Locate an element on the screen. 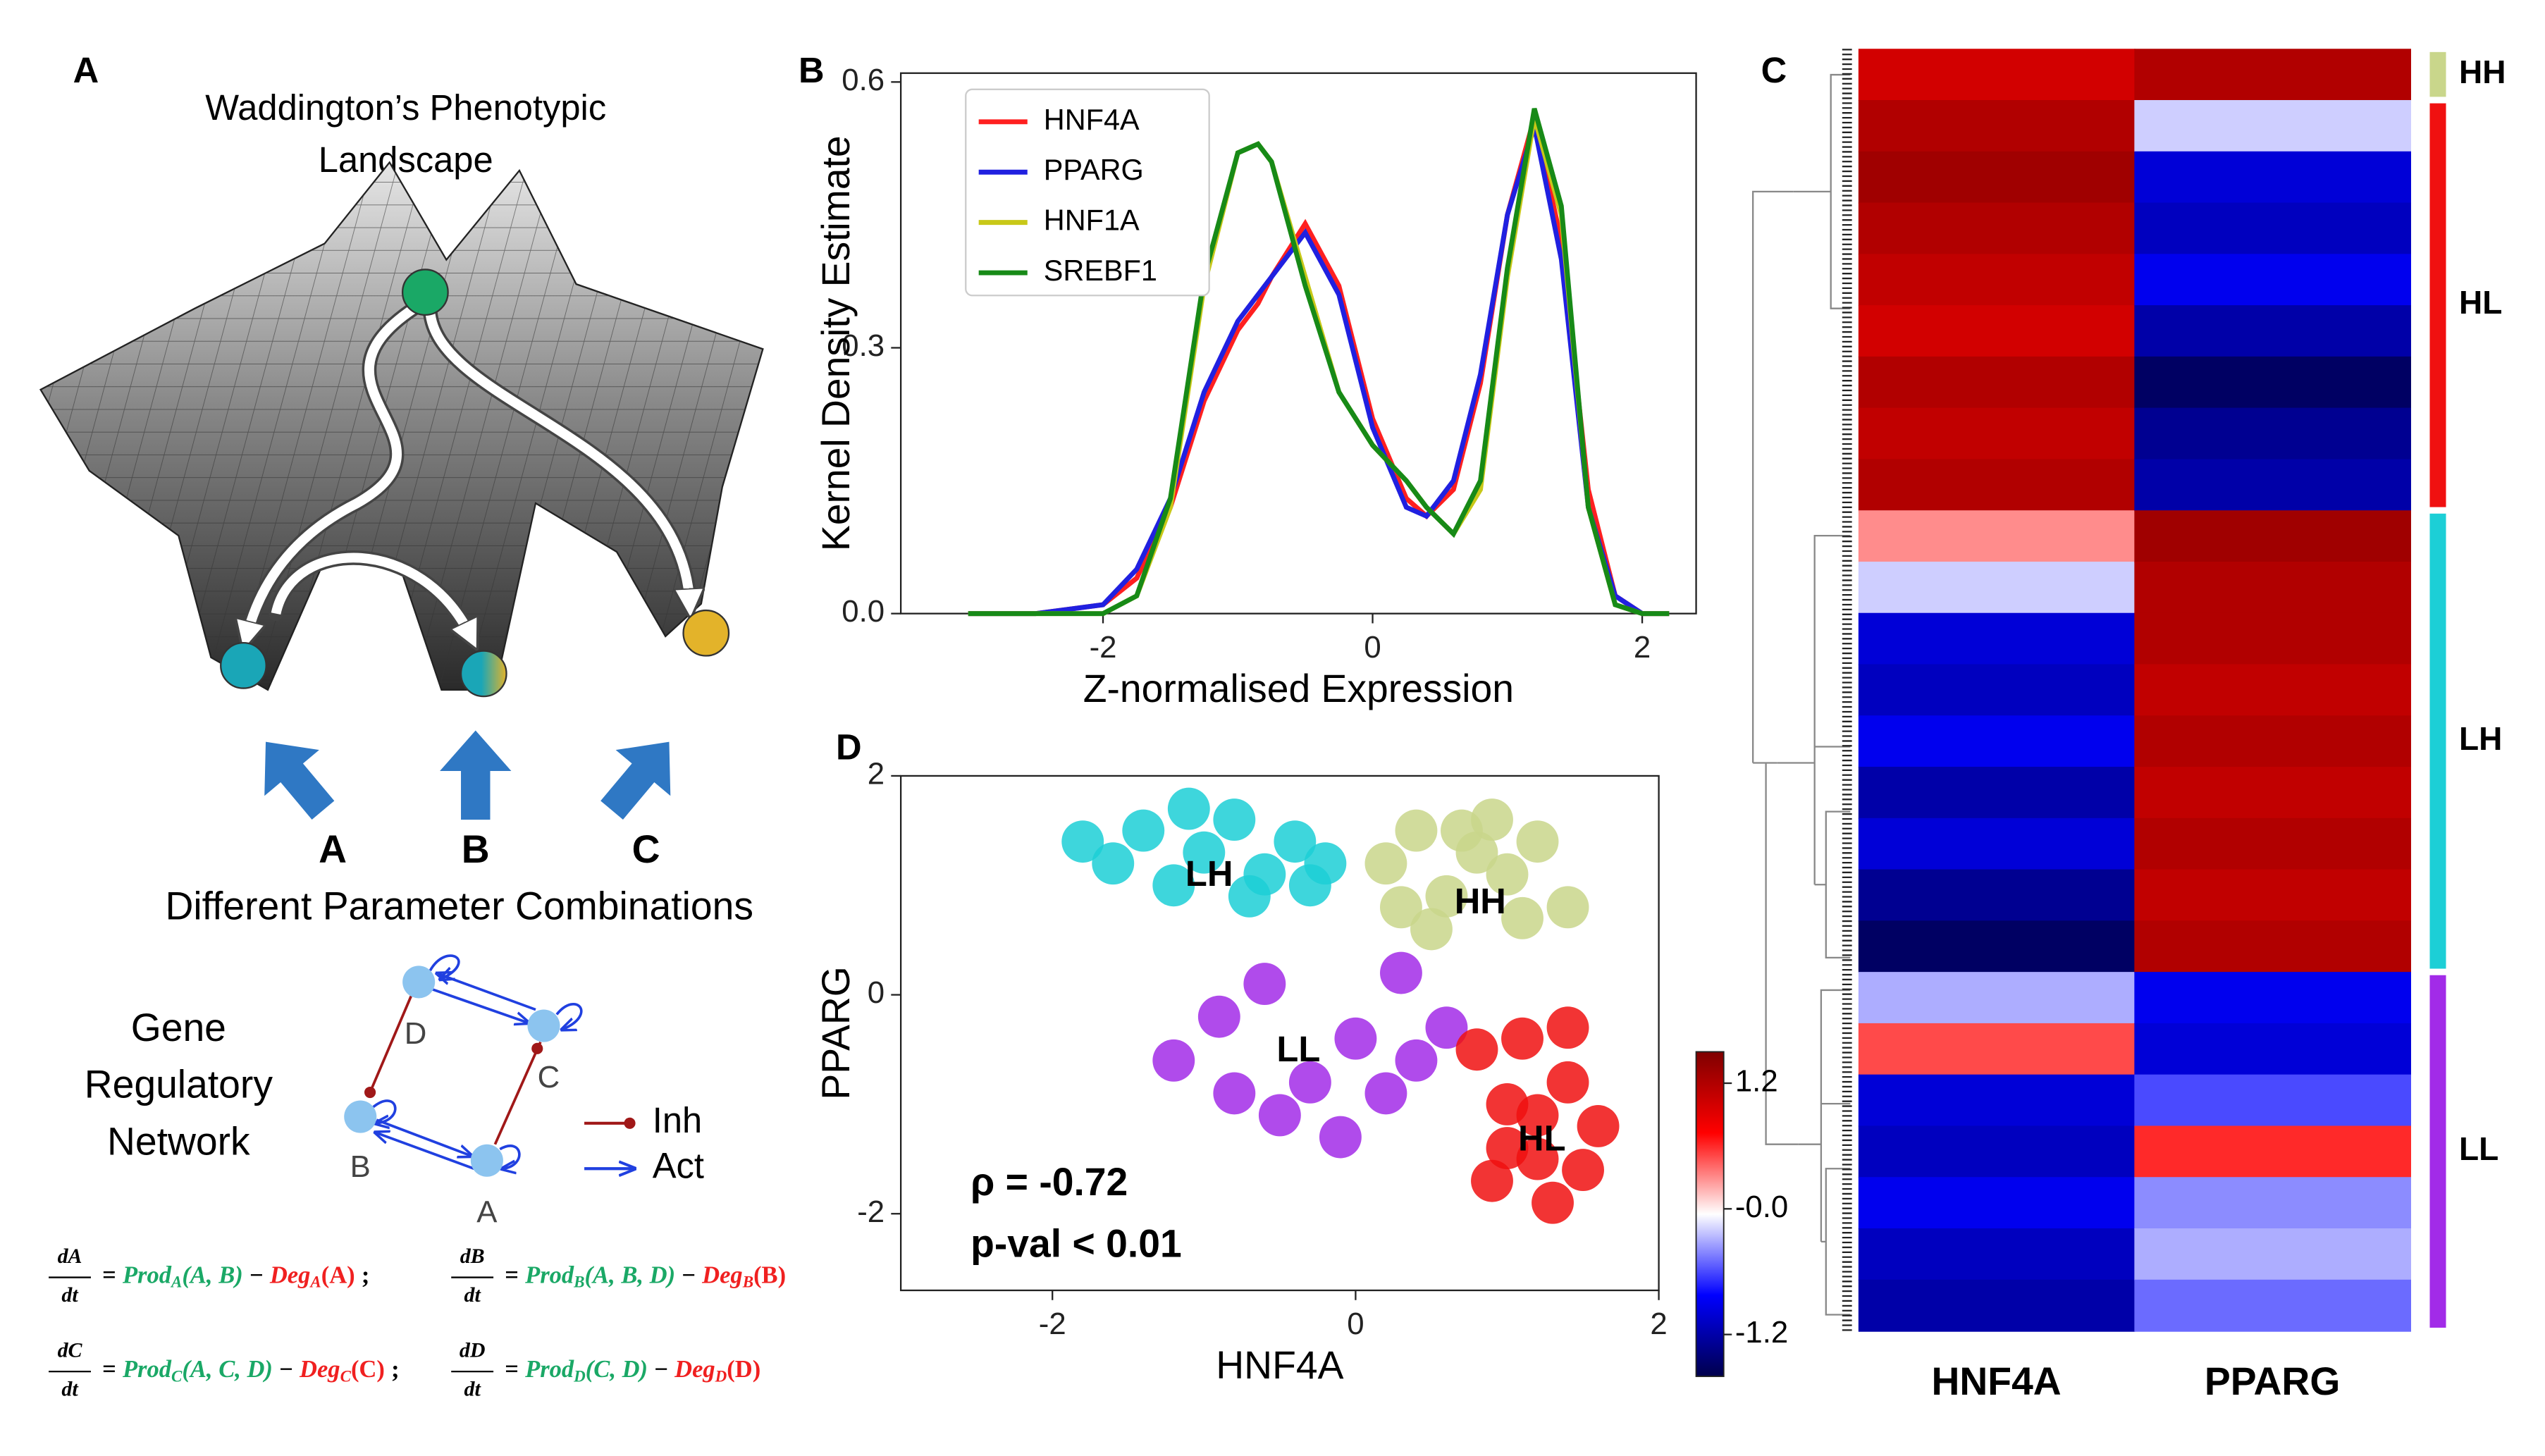 The width and height of the screenshot is (2545, 1456). kde-line is located at coordinates (1319, 363).